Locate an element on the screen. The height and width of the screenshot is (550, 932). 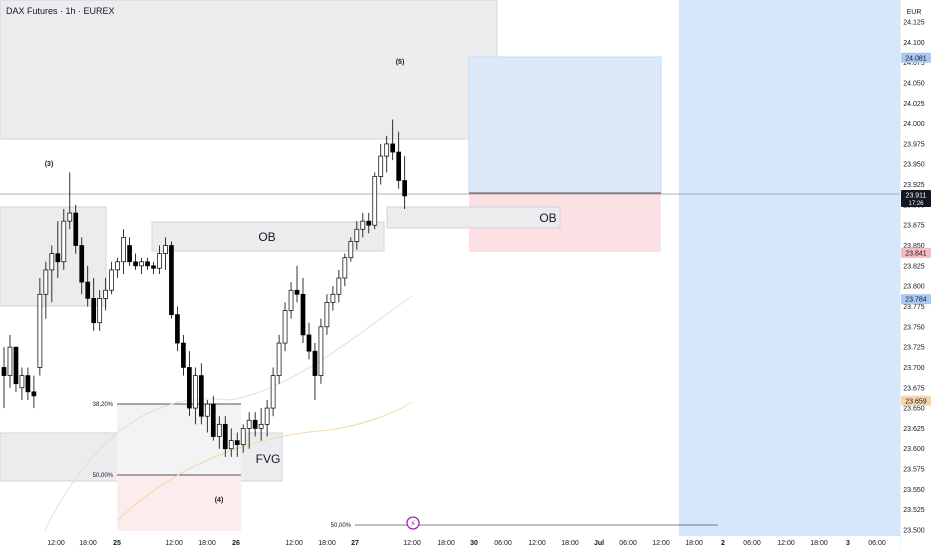
y-tick-label: 24.100 is located at coordinates (914, 43).